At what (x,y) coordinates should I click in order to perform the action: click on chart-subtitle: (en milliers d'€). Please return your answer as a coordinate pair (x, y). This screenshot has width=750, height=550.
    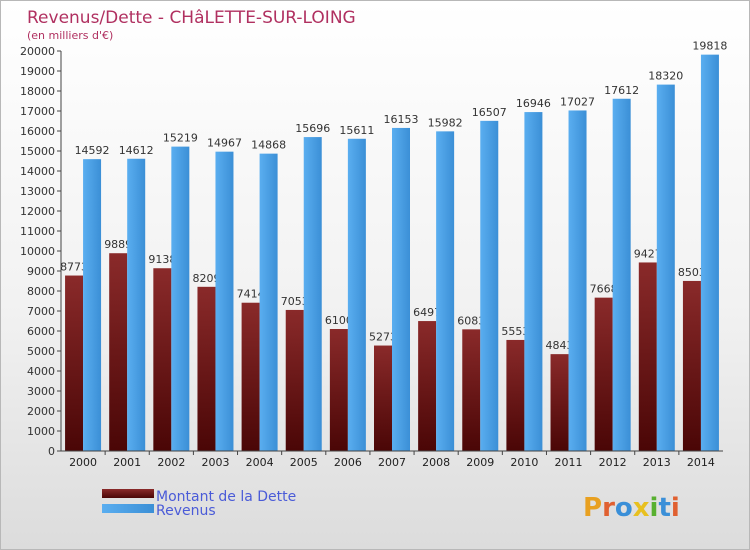
    Looking at the image, I should click on (70, 35).